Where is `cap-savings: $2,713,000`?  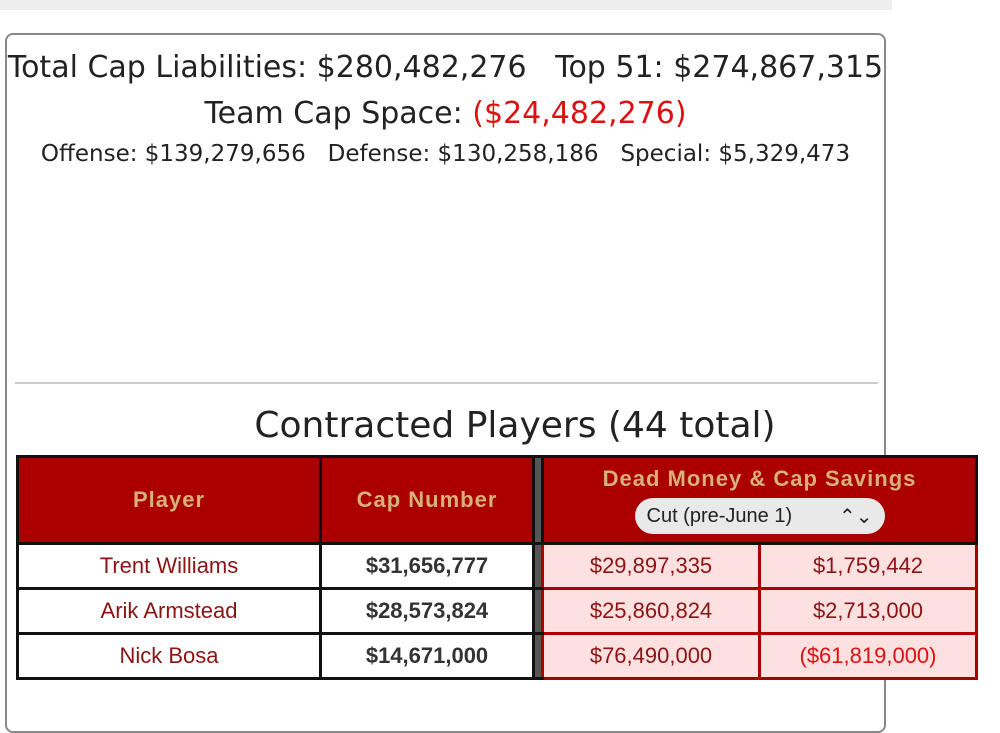
cap-savings: $2,713,000 is located at coordinates (868, 611).